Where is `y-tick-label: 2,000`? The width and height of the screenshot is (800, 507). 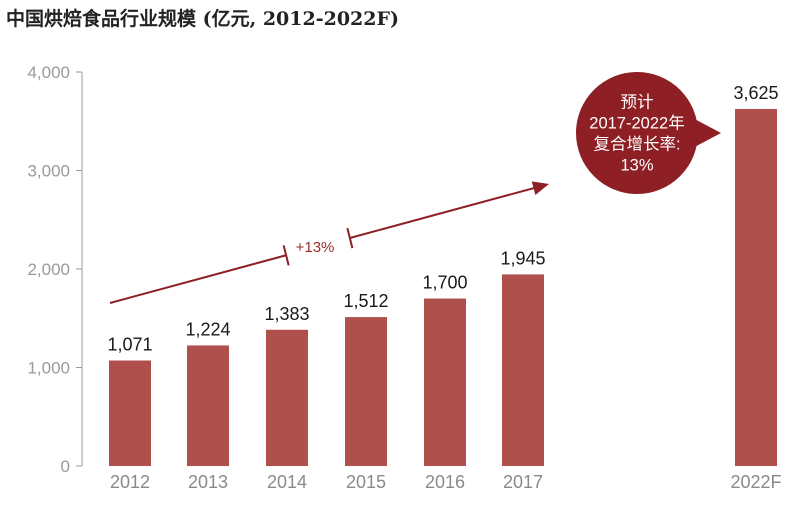
y-tick-label: 2,000 is located at coordinates (48, 269).